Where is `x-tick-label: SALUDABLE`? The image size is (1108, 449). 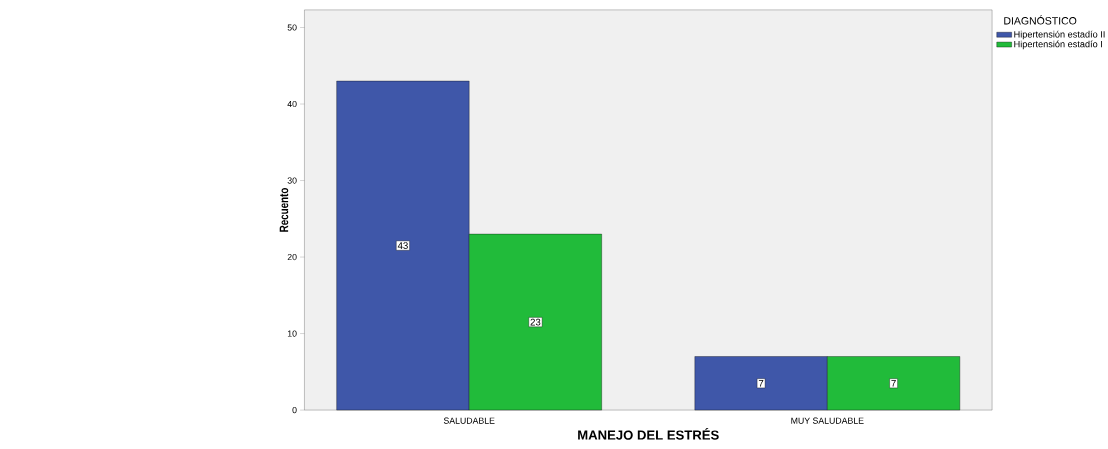 x-tick-label: SALUDABLE is located at coordinates (469, 420).